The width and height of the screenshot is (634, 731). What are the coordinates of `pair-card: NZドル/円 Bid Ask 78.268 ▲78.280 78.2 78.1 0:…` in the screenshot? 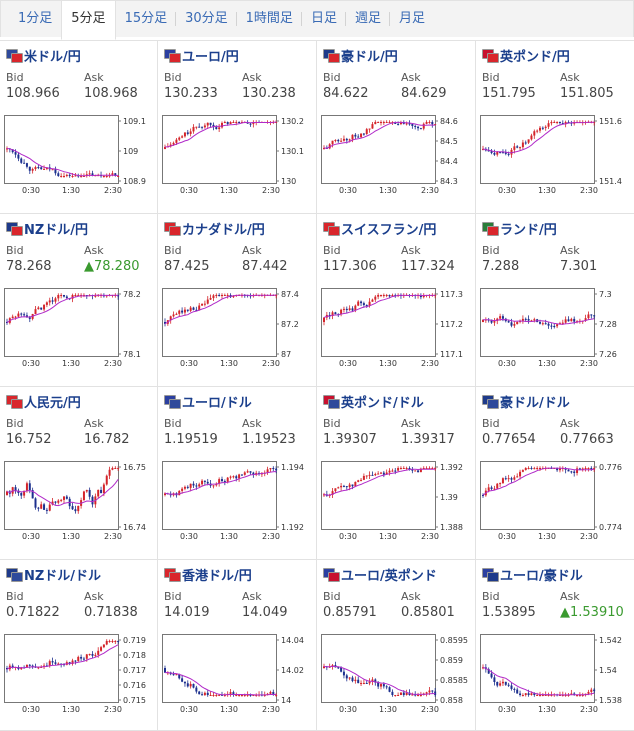 It's located at (79, 300).